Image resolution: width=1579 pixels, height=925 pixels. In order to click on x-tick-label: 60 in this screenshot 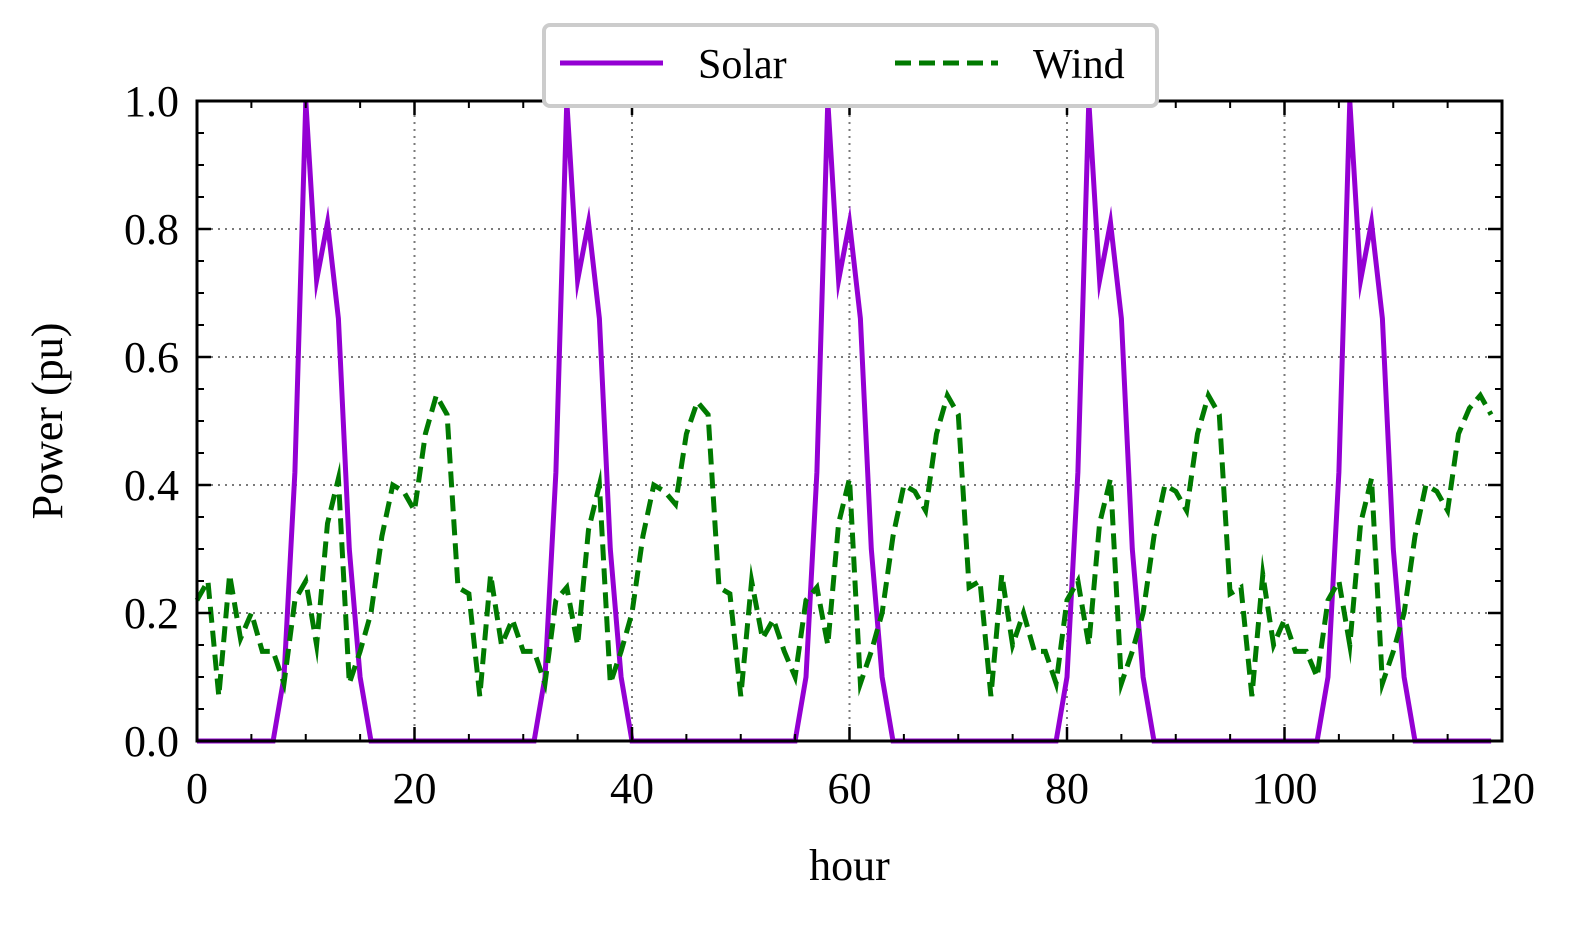, I will do `click(850, 788)`.